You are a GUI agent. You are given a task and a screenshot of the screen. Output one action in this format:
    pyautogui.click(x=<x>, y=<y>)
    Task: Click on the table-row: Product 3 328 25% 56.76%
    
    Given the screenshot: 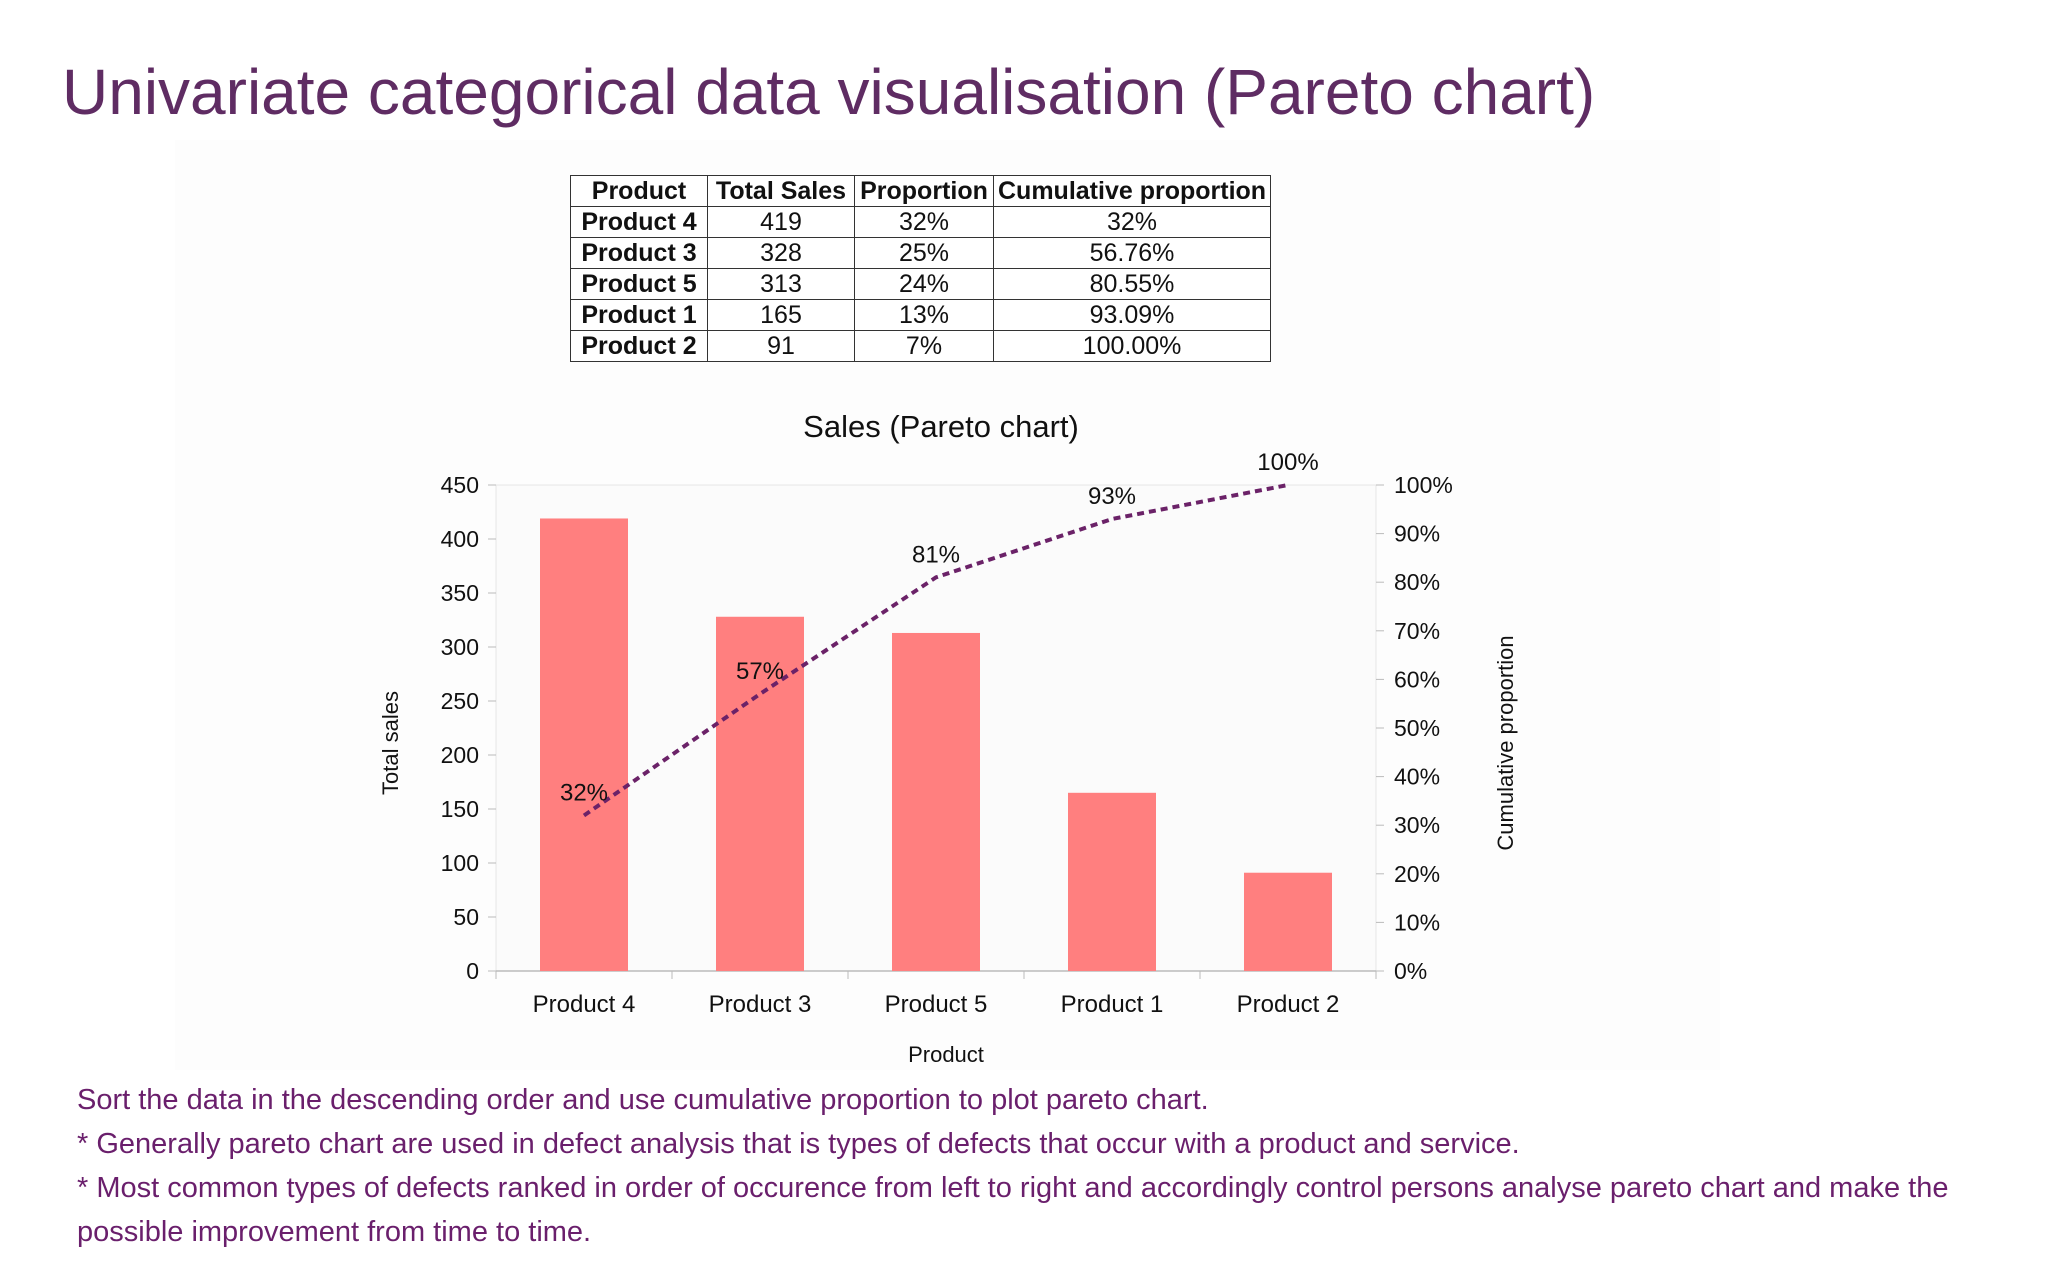 What is the action you would take?
    pyautogui.click(x=921, y=253)
    